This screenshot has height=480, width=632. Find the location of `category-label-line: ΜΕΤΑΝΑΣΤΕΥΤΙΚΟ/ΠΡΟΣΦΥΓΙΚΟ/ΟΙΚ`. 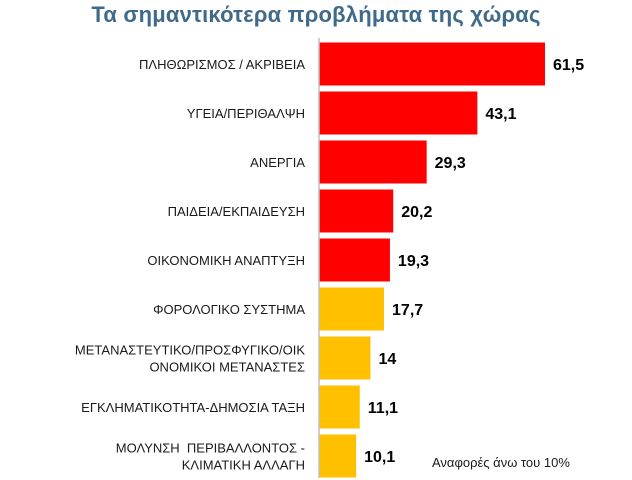

category-label-line: ΜΕΤΑΝΑΣΤΕΥΤΙΚΟ/ΠΡΟΣΦΥΓΙΚΟ/ΟΙΚ is located at coordinates (190, 350).